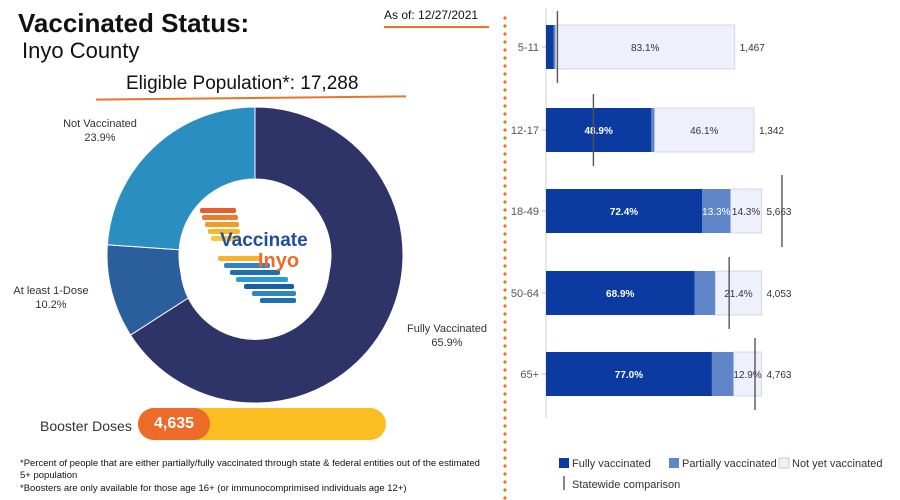  I want to click on bar-value-label: 48.9%, so click(599, 131).